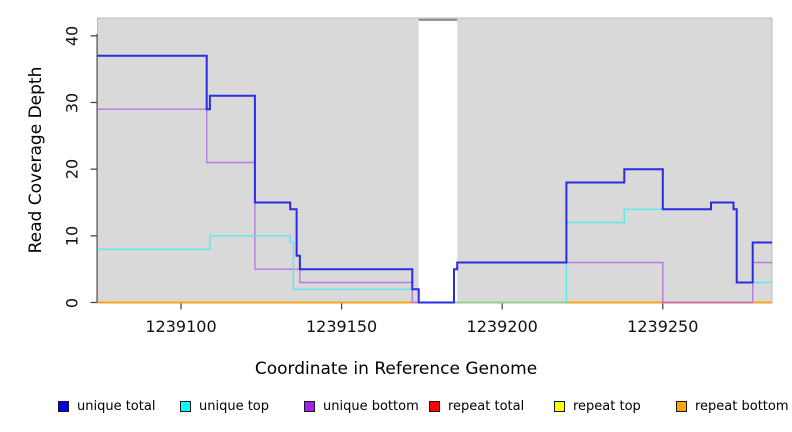 The image size is (792, 432). What do you see at coordinates (434, 406) in the screenshot?
I see `legend-swatch-repeat-total` at bounding box center [434, 406].